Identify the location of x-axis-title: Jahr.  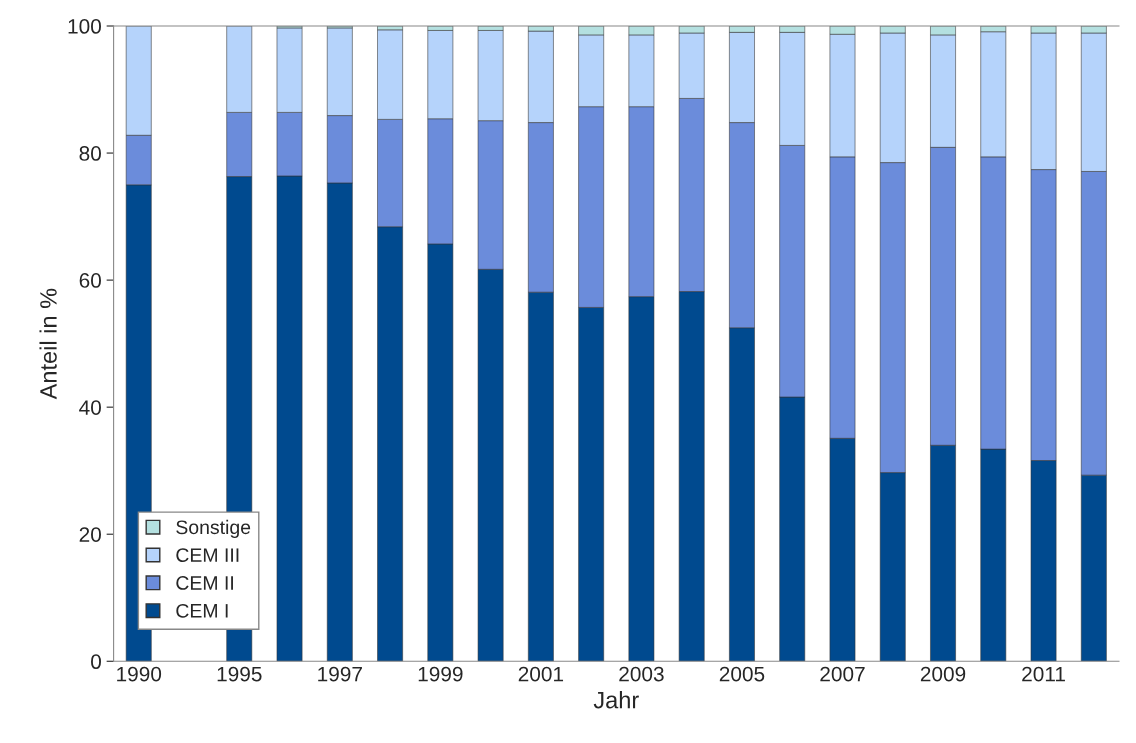
(616, 700).